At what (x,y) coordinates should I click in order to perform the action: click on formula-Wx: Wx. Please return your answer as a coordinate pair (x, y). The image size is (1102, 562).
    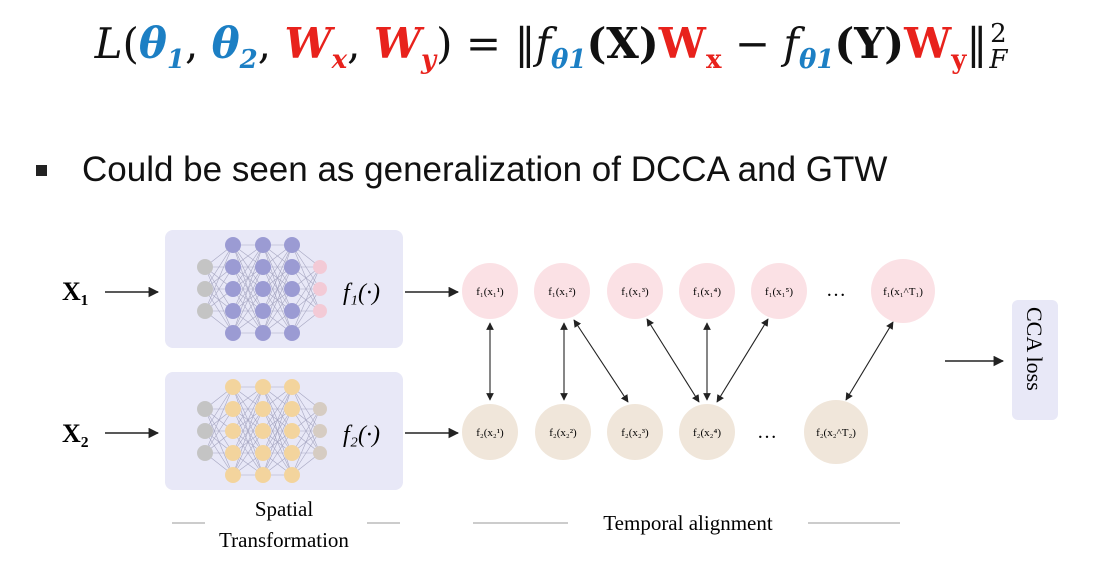
    Looking at the image, I should click on (690, 47).